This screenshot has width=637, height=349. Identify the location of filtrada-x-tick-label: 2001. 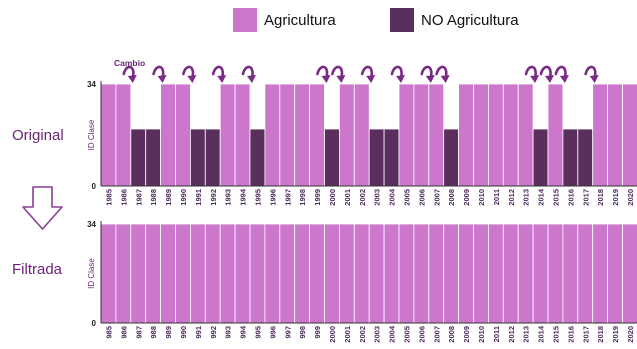
(347, 334).